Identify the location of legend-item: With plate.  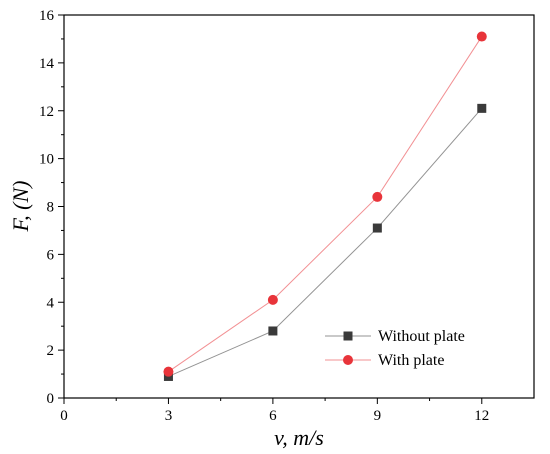
(384, 360).